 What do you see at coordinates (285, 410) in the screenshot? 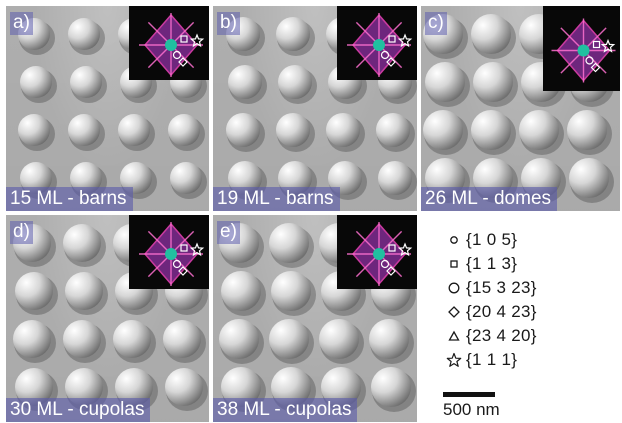
I see `panel-label-e: 38 ML - cupolas` at bounding box center [285, 410].